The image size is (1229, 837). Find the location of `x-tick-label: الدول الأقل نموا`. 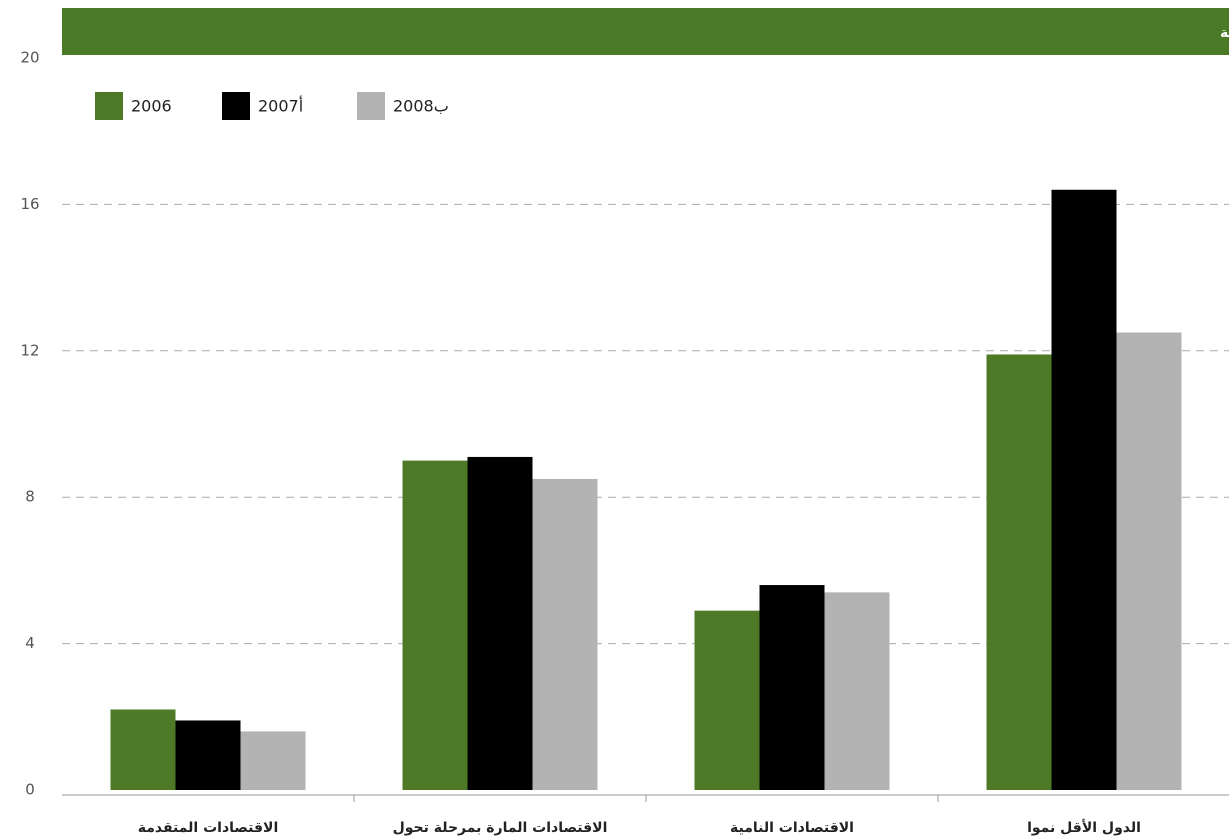

x-tick-label: الدول الأقل نموا is located at coordinates (1084, 827).